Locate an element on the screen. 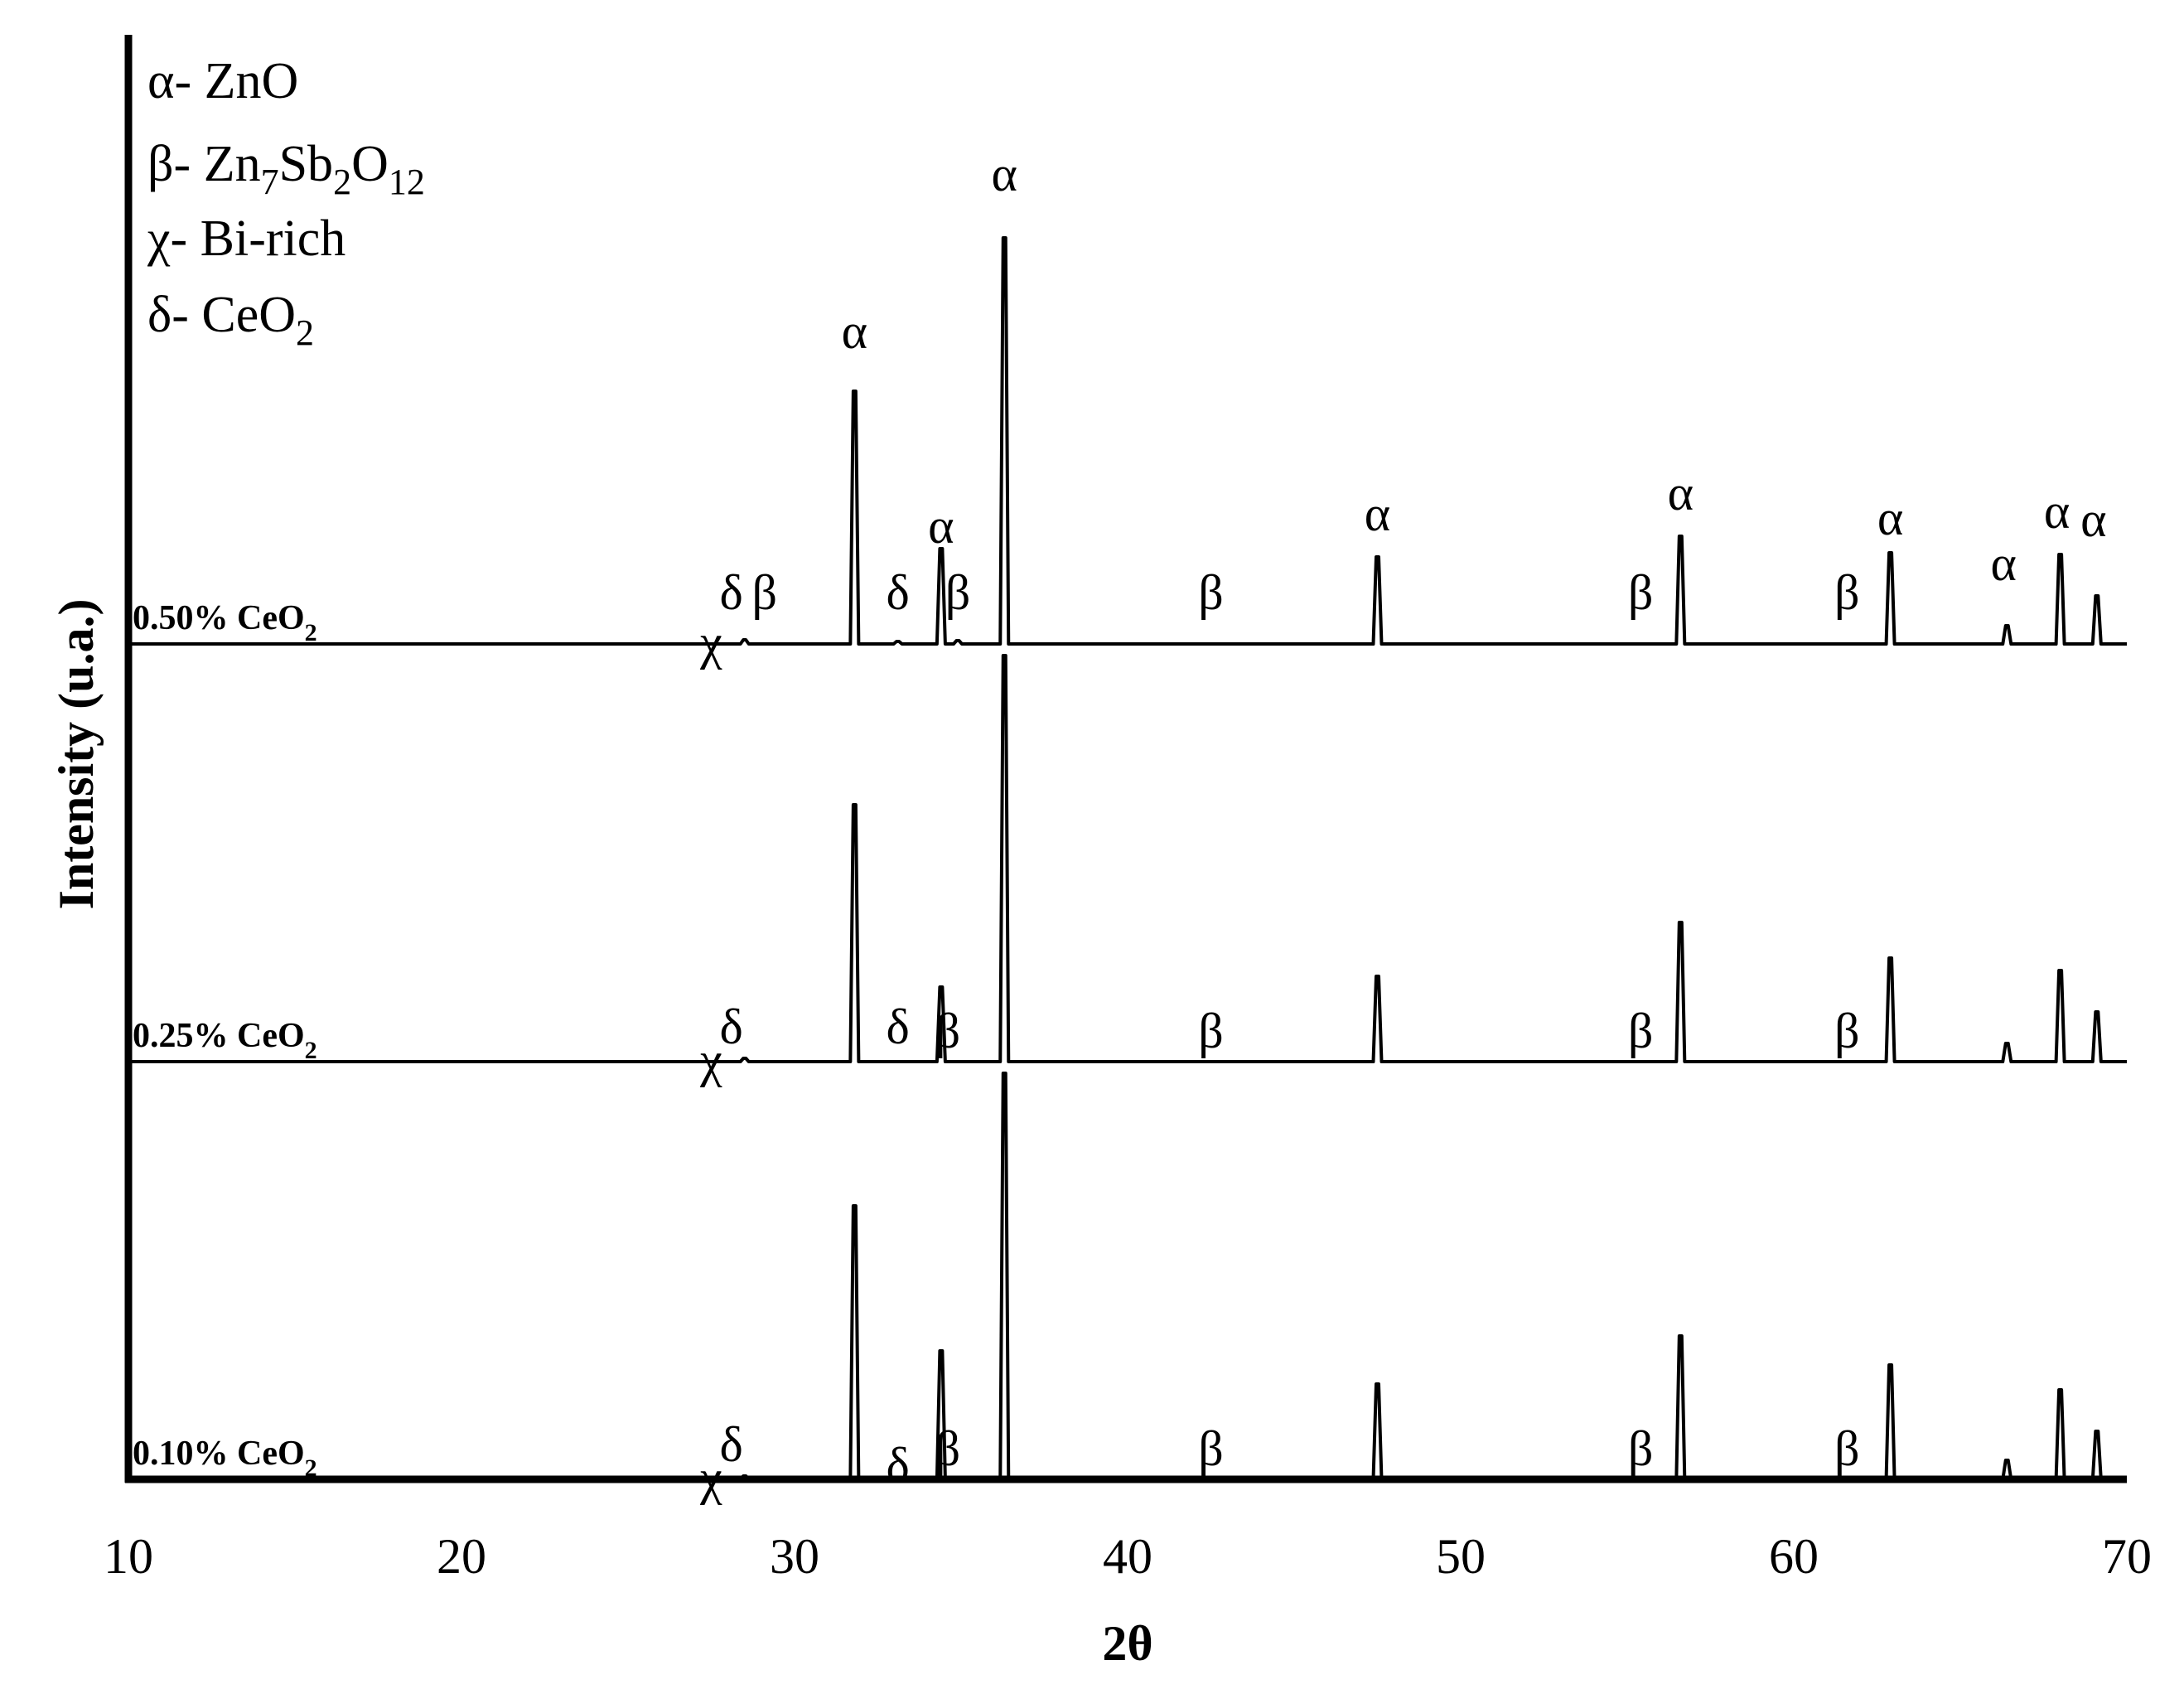 This screenshot has width=2184, height=1689. x-tick-label: 20 is located at coordinates (461, 1556).